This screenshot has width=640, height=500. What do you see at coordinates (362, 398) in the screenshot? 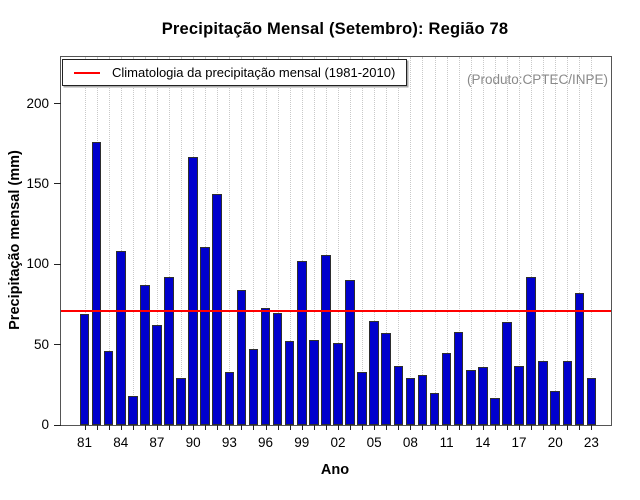
I see `bar-2004` at bounding box center [362, 398].